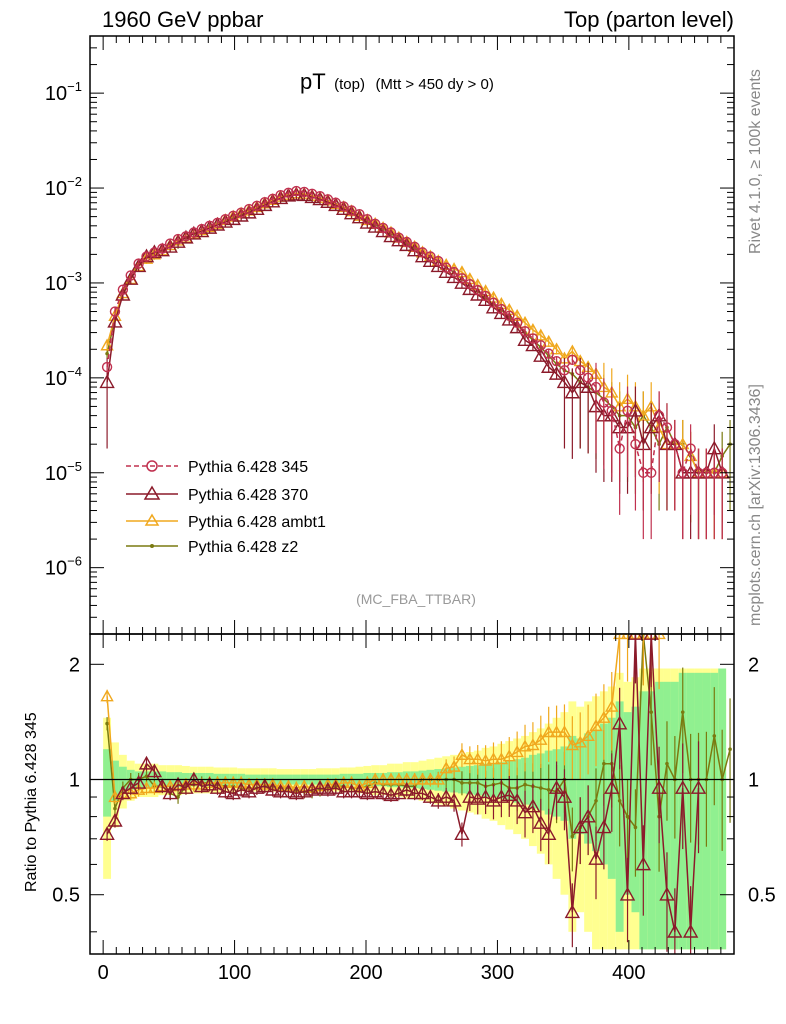 The width and height of the screenshot is (786, 1024). I want to click on legend-entry-z2: Pythia 6.428 z2, so click(212, 547).